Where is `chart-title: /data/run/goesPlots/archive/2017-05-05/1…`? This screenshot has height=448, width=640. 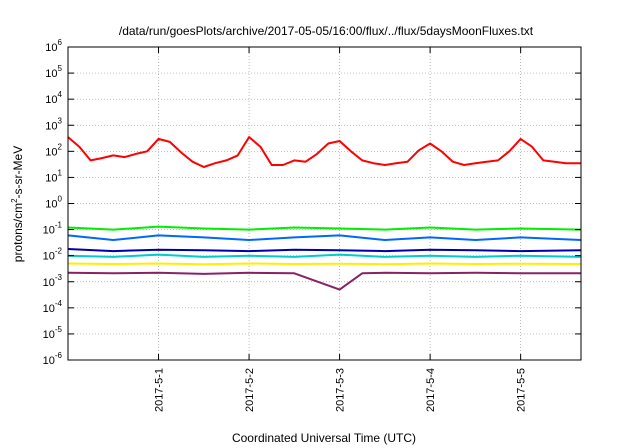 chart-title: /data/run/goesPlots/archive/2017-05-05/1… is located at coordinates (326, 31).